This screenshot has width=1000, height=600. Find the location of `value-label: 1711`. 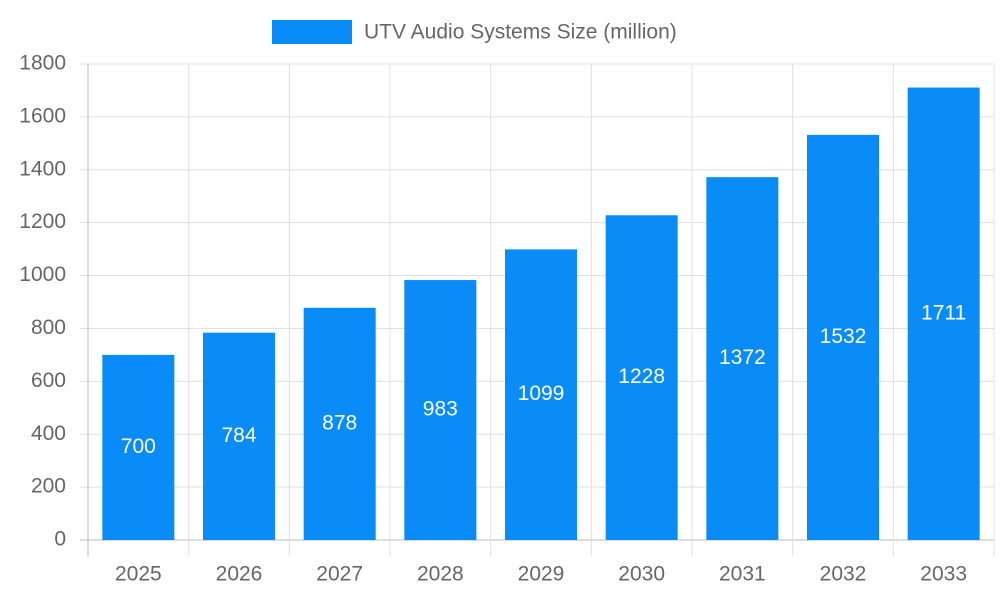

value-label: 1711 is located at coordinates (943, 312).